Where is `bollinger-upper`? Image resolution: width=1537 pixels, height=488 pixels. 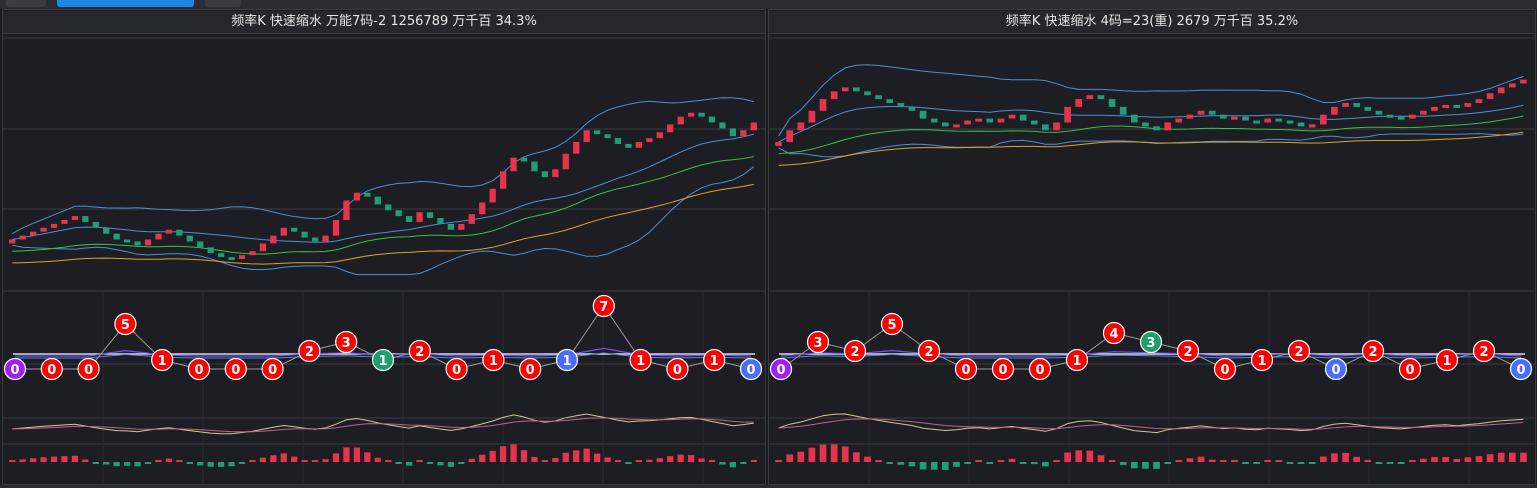
bollinger-upper is located at coordinates (1151, 100).